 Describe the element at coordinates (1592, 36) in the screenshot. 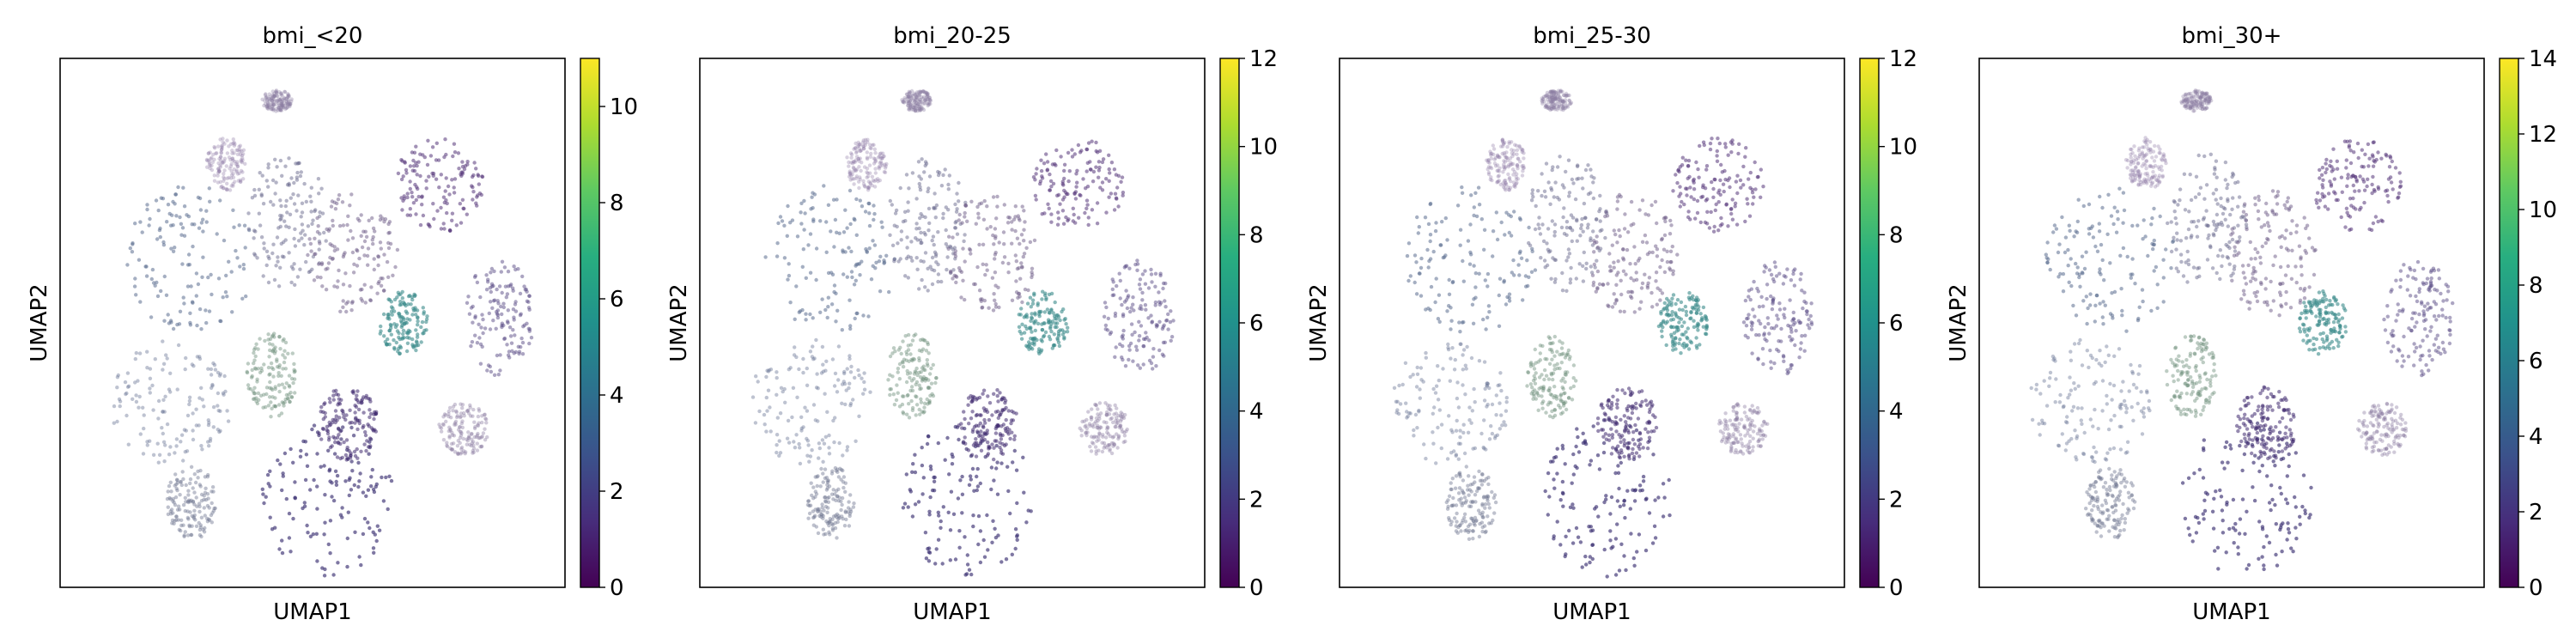

I see `chart-title: bmi_25-30` at that location.